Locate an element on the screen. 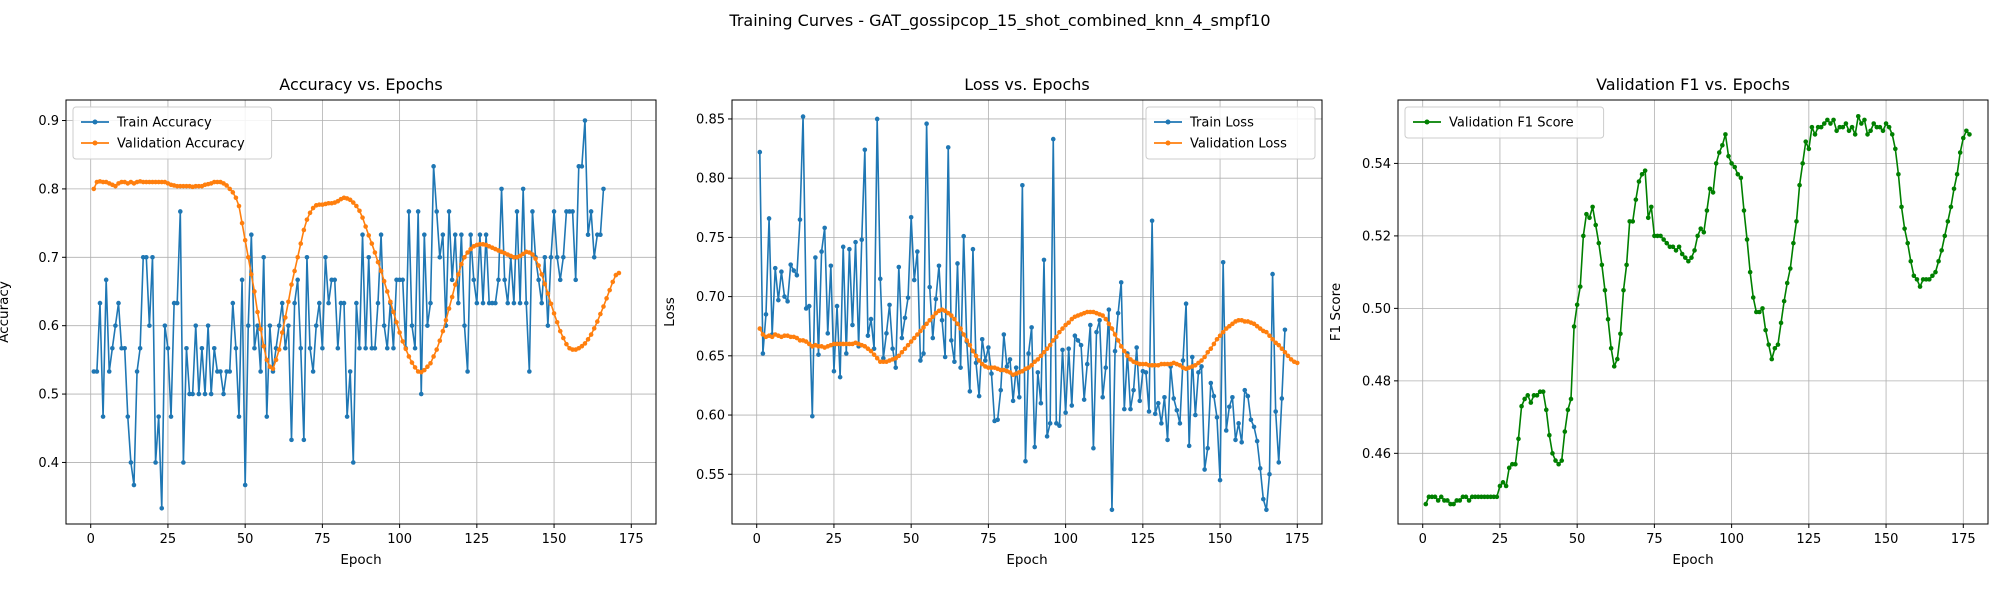 The width and height of the screenshot is (2000, 600). f1-x-tick-label: 175 is located at coordinates (1963, 539).